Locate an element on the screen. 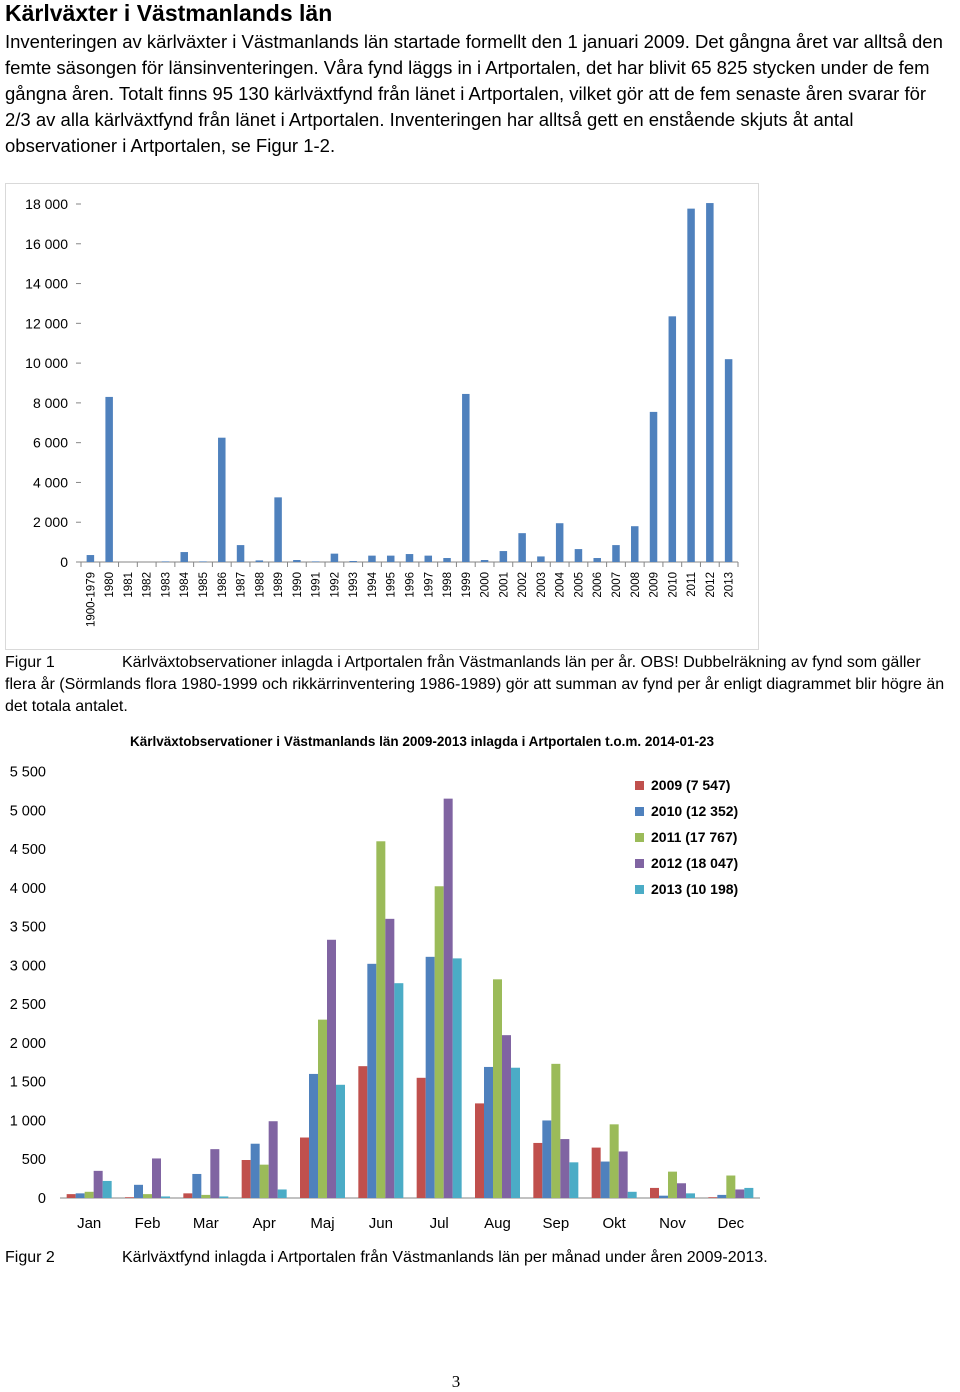 This screenshot has height=1392, width=960. x-tick-label: 2009 is located at coordinates (655, 585).